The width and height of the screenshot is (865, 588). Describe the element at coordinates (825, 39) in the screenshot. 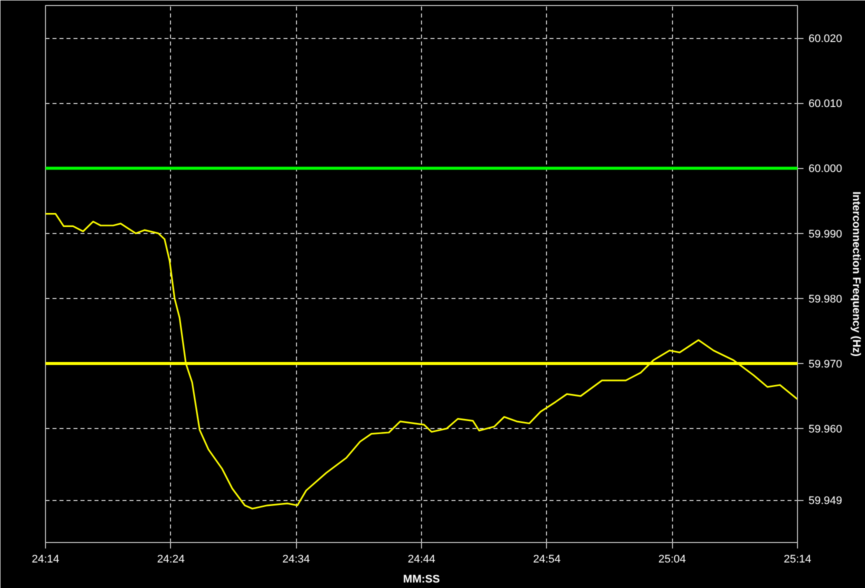

I see `y-tick-label: 60.020` at that location.